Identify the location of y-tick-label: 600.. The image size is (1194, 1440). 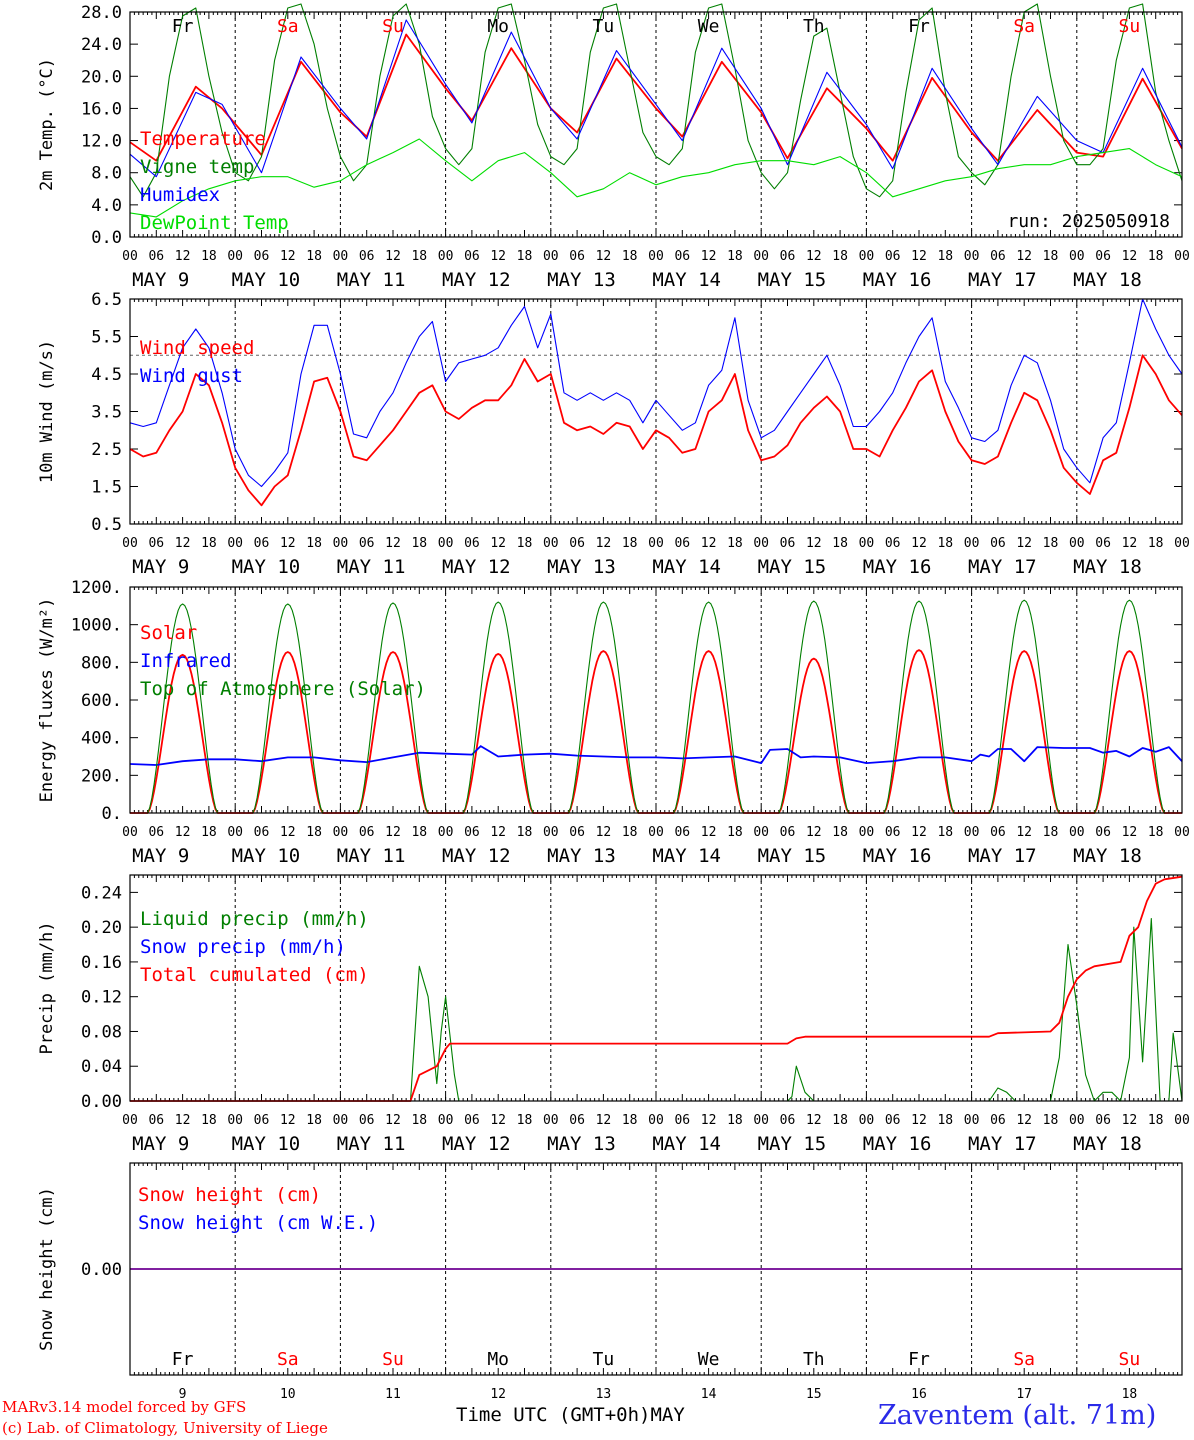
(101, 701).